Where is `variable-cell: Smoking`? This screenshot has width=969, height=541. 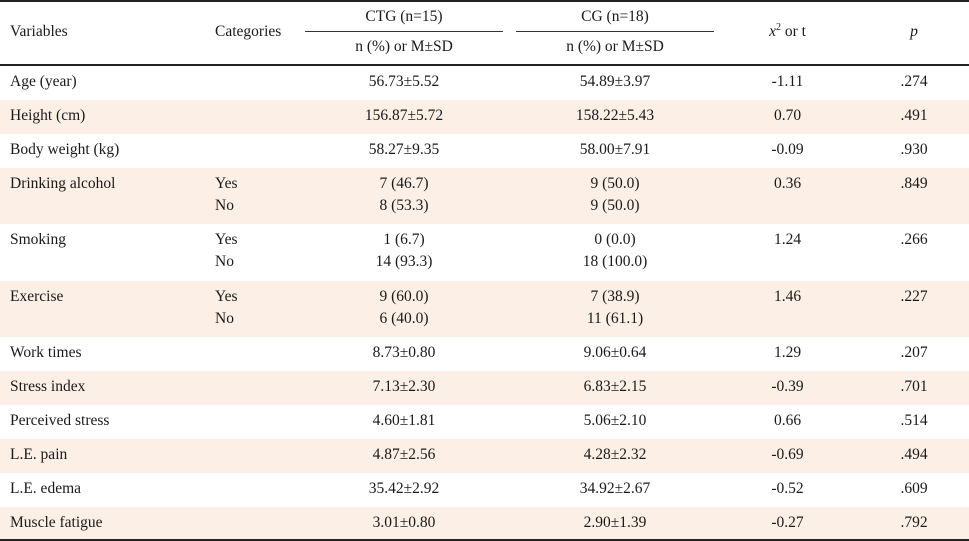 variable-cell: Smoking is located at coordinates (38, 239).